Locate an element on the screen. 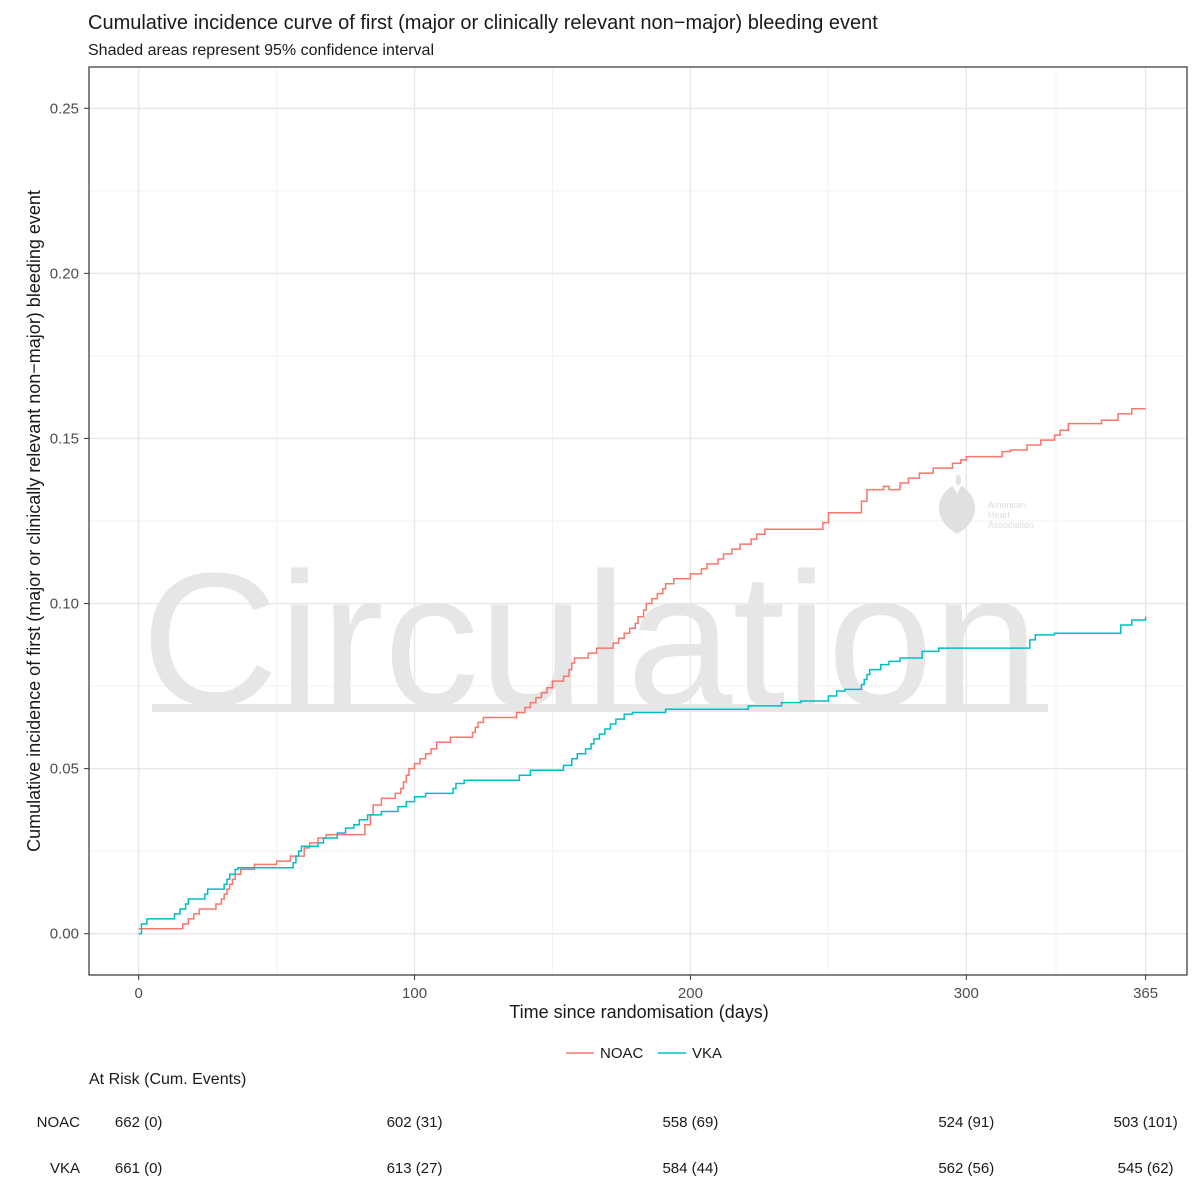 This screenshot has height=1200, width=1198. y-tick-label: 0.15 is located at coordinates (64, 438).